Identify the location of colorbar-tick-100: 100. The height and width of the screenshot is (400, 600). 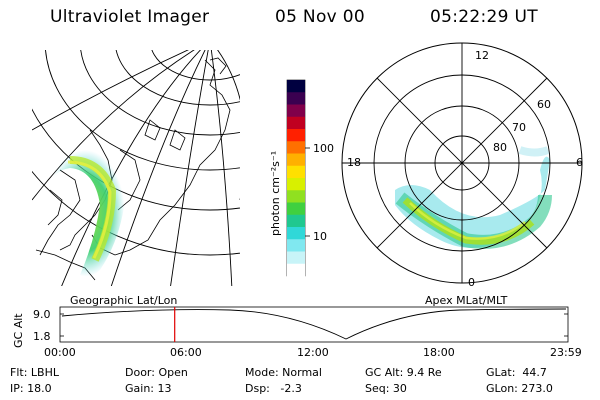
(323, 148).